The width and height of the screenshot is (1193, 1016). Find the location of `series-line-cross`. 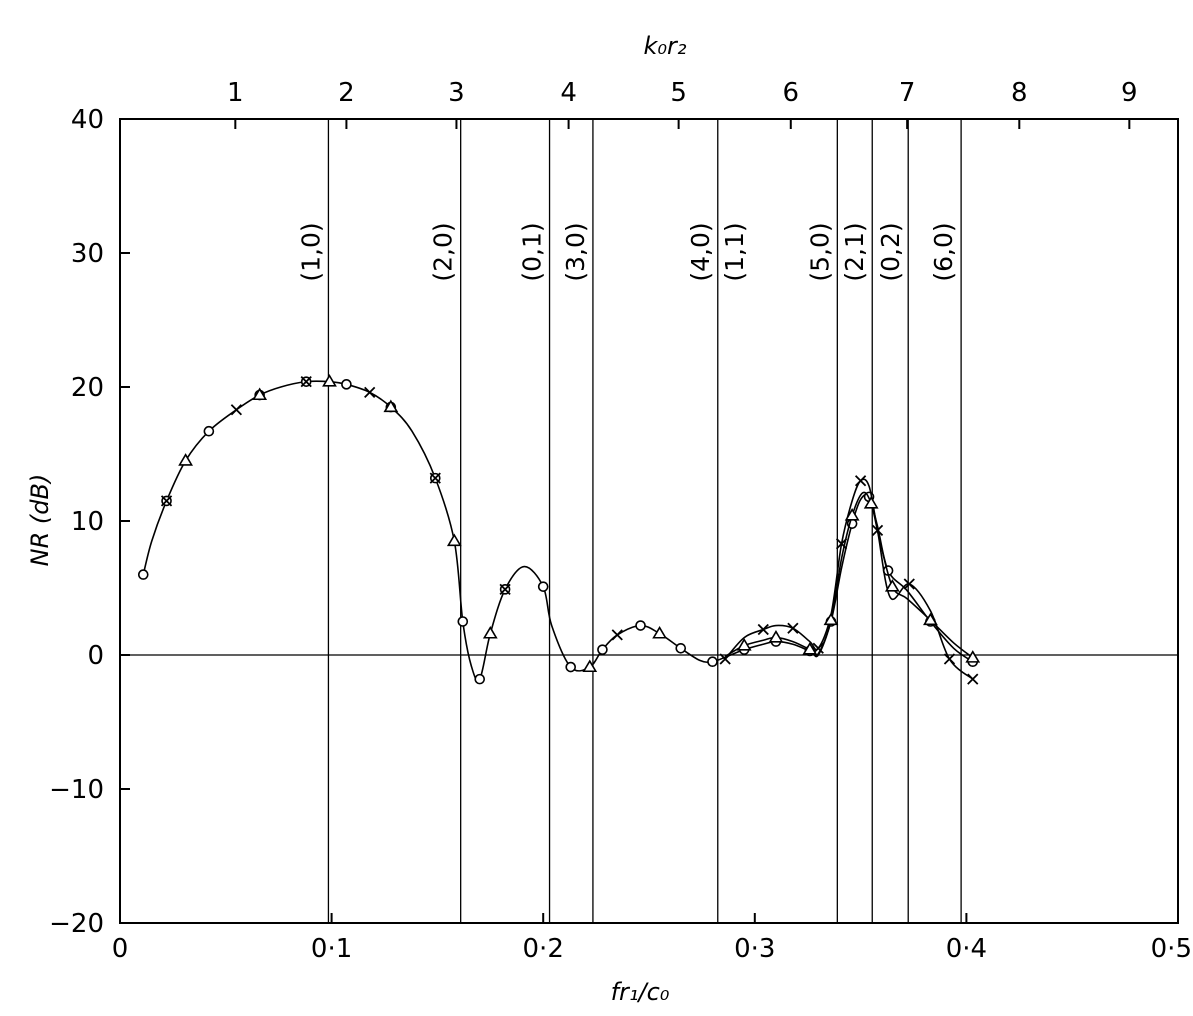

series-line-cross is located at coordinates (849, 579).